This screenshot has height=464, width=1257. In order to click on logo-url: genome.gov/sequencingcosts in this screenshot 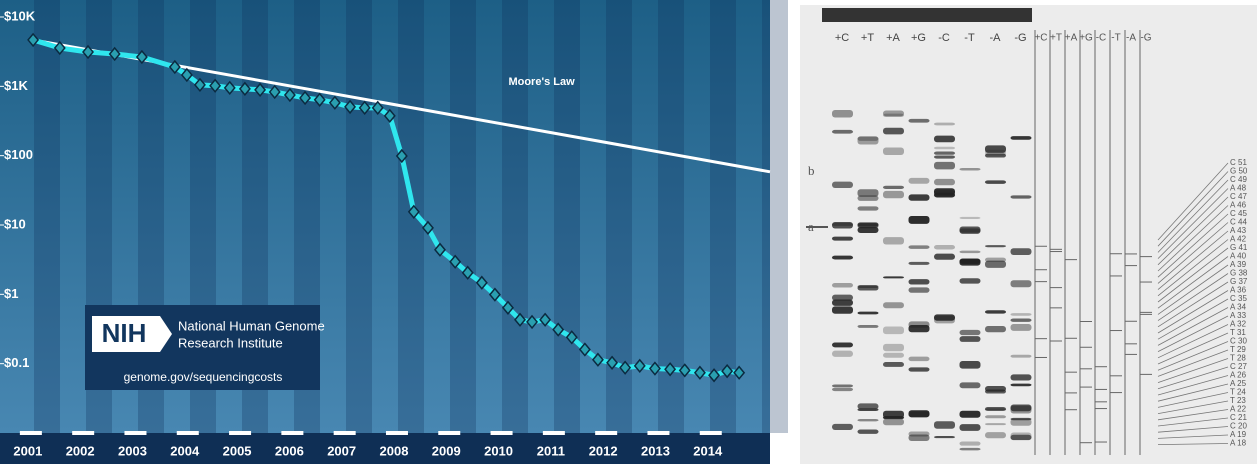, I will do `click(203, 377)`.